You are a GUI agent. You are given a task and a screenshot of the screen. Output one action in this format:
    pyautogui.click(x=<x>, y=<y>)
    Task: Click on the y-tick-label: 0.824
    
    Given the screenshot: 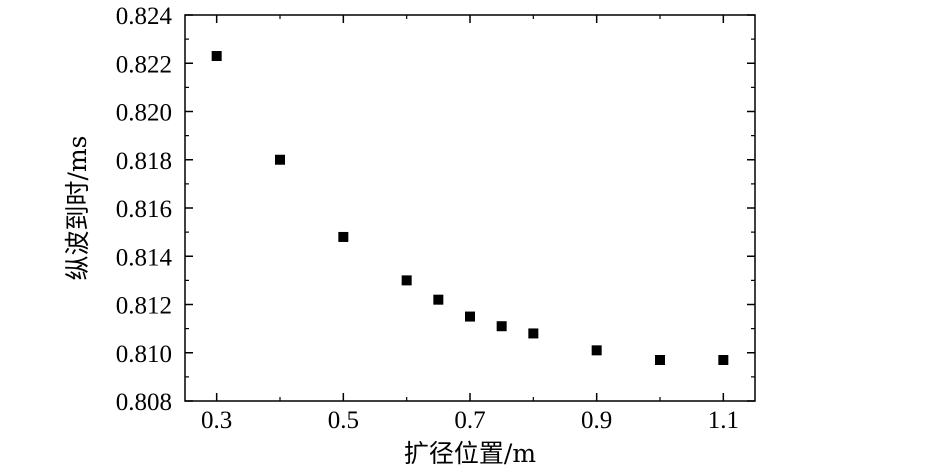 What is the action you would take?
    pyautogui.click(x=144, y=16)
    